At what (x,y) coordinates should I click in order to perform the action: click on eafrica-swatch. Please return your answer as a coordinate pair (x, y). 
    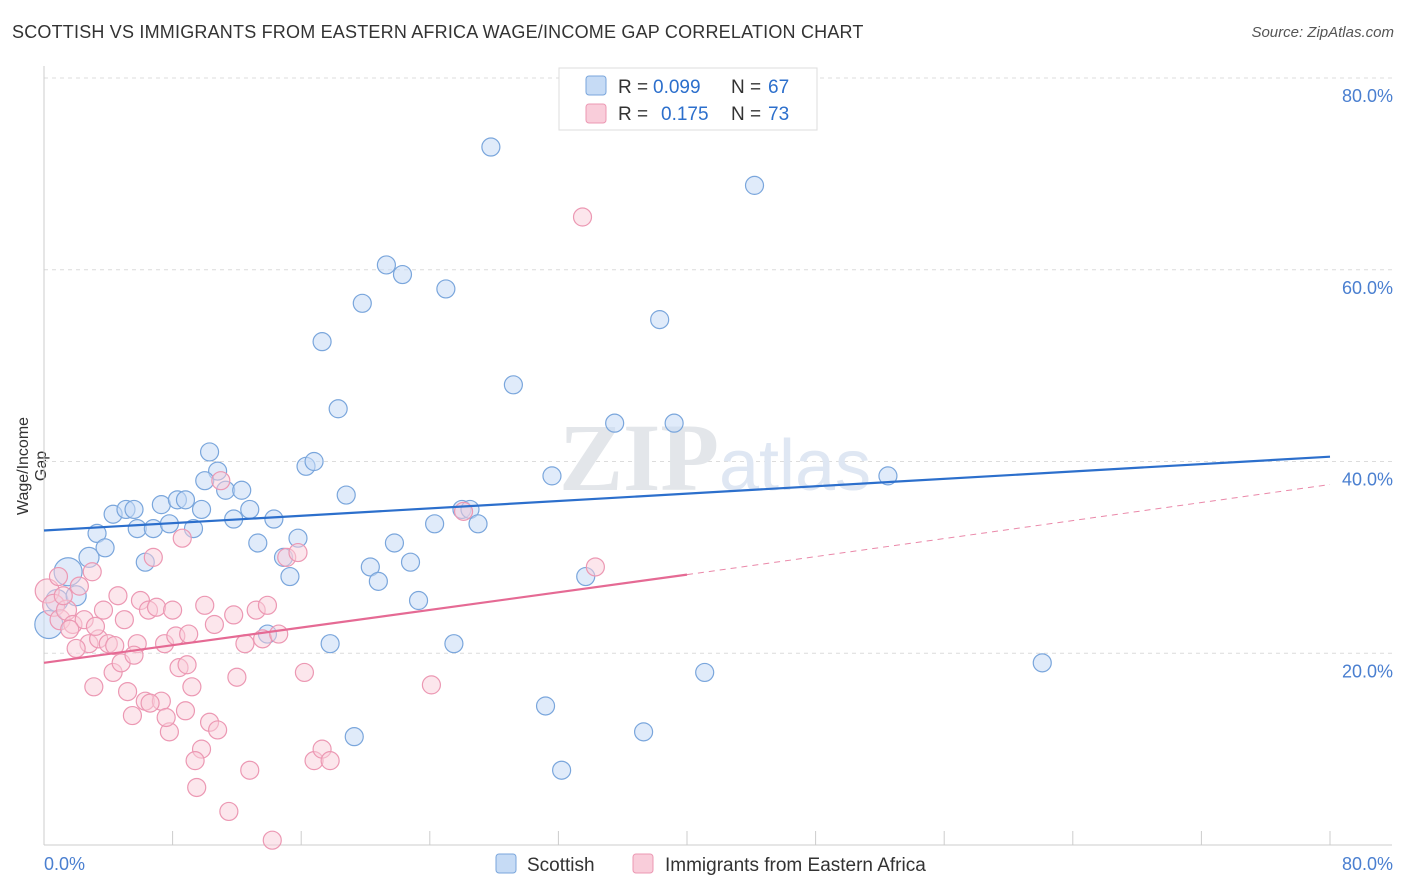
    Looking at the image, I should click on (596, 113).